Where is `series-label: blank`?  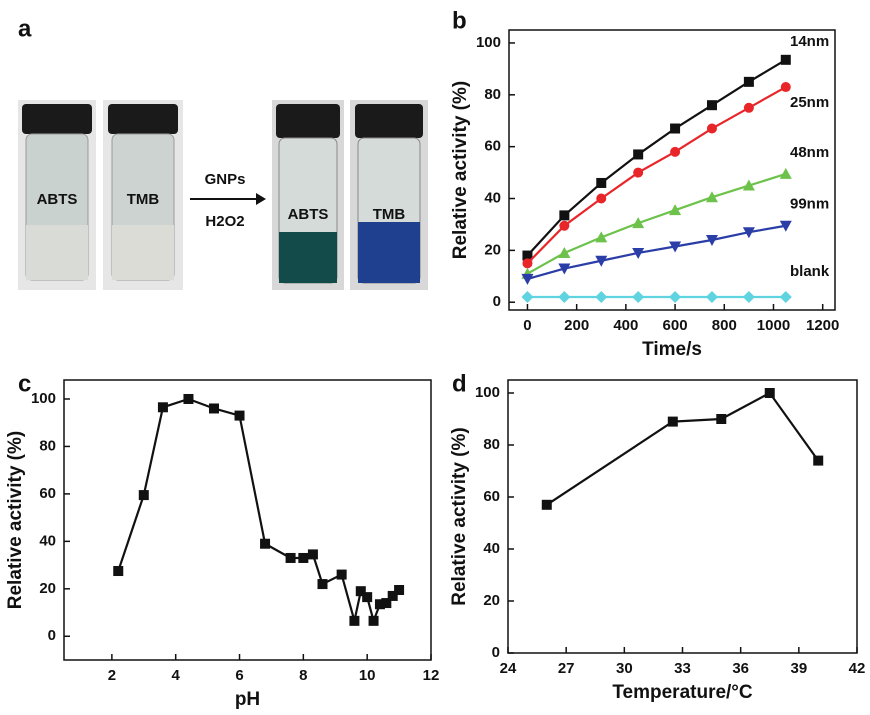 series-label: blank is located at coordinates (810, 271).